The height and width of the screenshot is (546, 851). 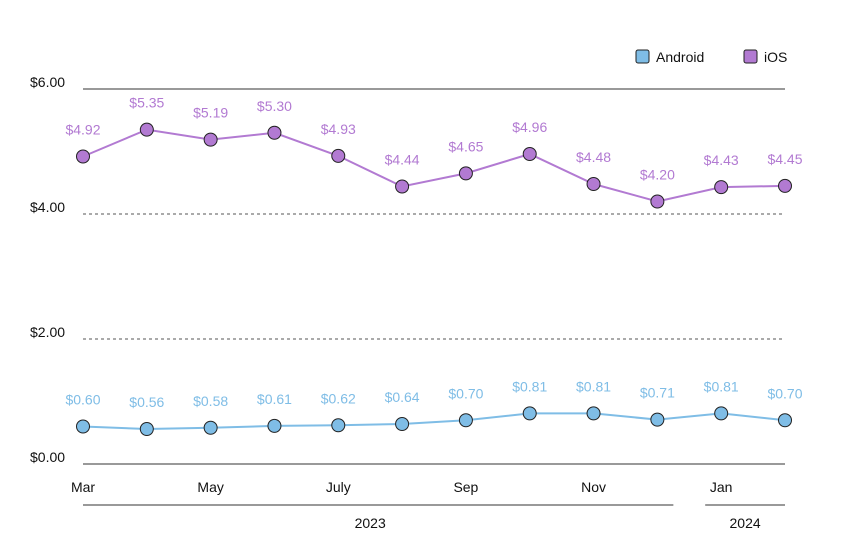 What do you see at coordinates (680, 57) in the screenshot?
I see `legend-label: Android` at bounding box center [680, 57].